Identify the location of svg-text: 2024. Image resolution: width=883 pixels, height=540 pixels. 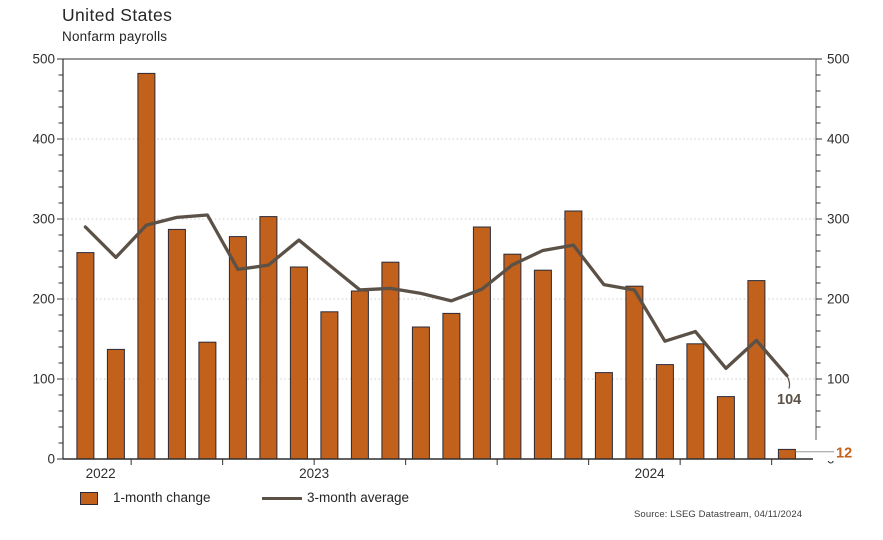
(650, 473).